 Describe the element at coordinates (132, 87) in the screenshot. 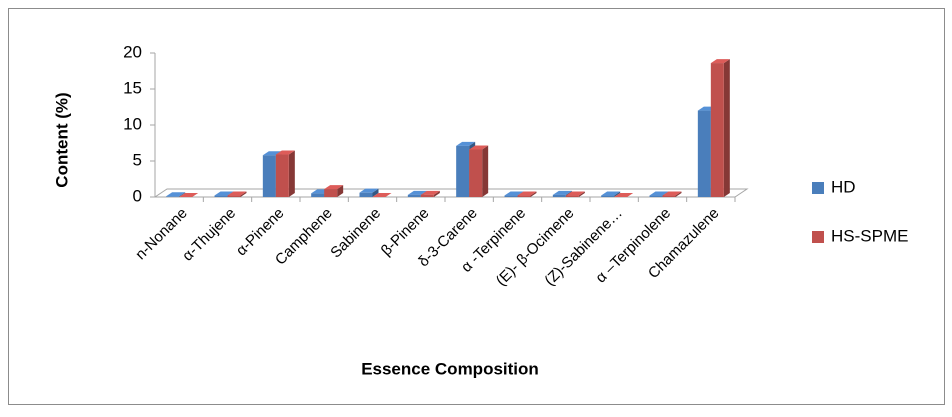

I see `y-tick-label: 15` at that location.